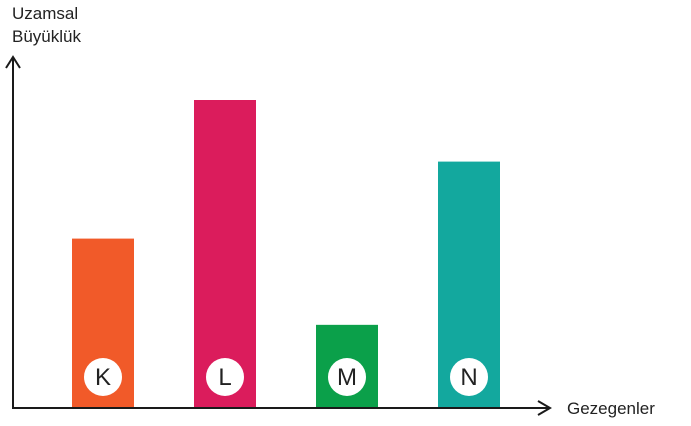  What do you see at coordinates (46, 36) in the screenshot?
I see `y-axis-label-line-2: Büyüklük` at bounding box center [46, 36].